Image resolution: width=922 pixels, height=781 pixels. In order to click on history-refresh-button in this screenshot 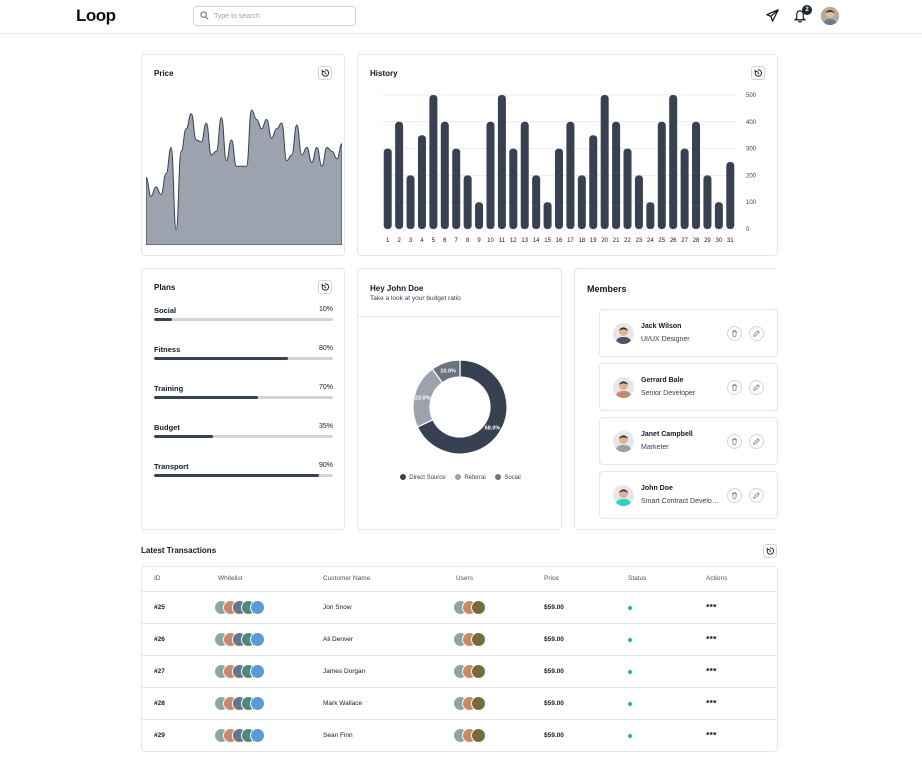, I will do `click(758, 73)`.